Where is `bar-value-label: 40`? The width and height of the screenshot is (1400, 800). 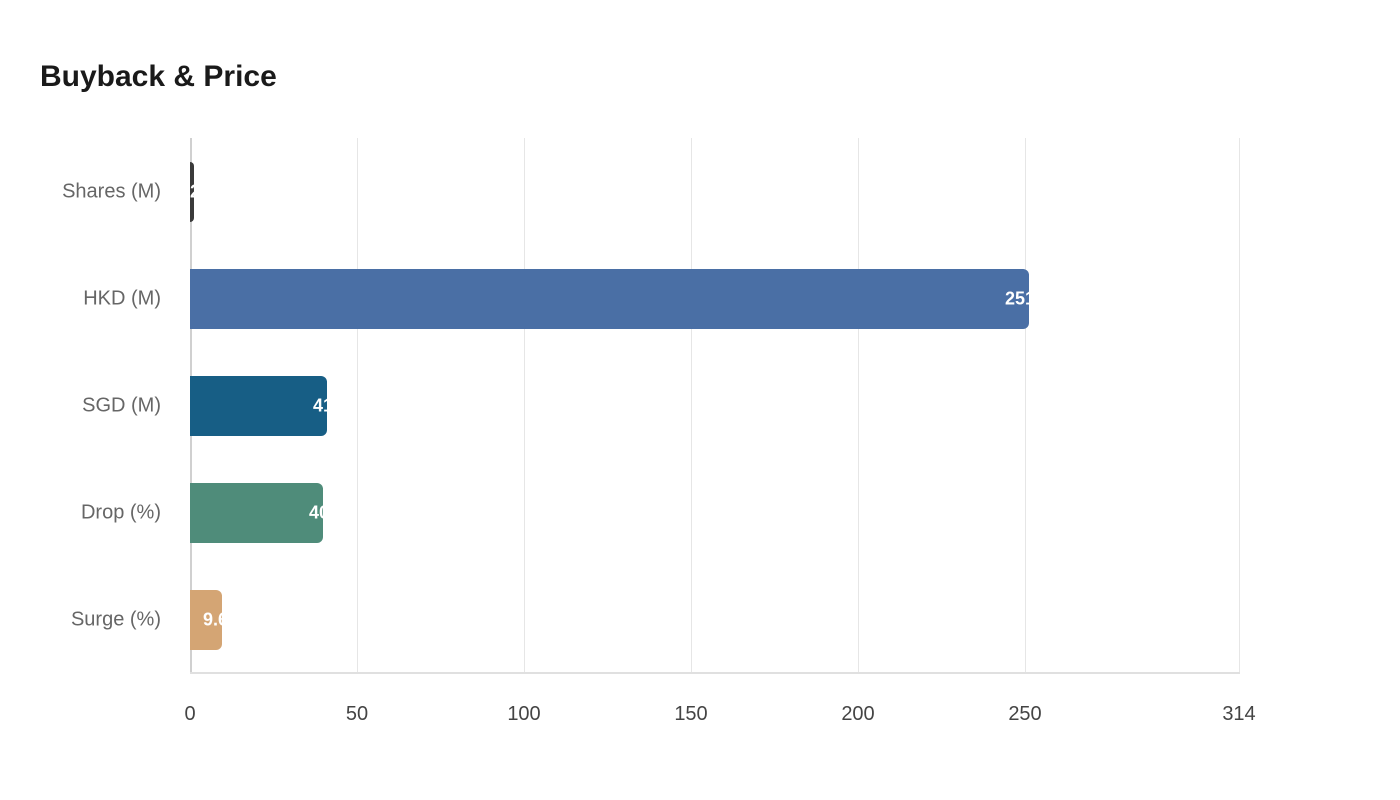 bar-value-label: 40 is located at coordinates (315, 512).